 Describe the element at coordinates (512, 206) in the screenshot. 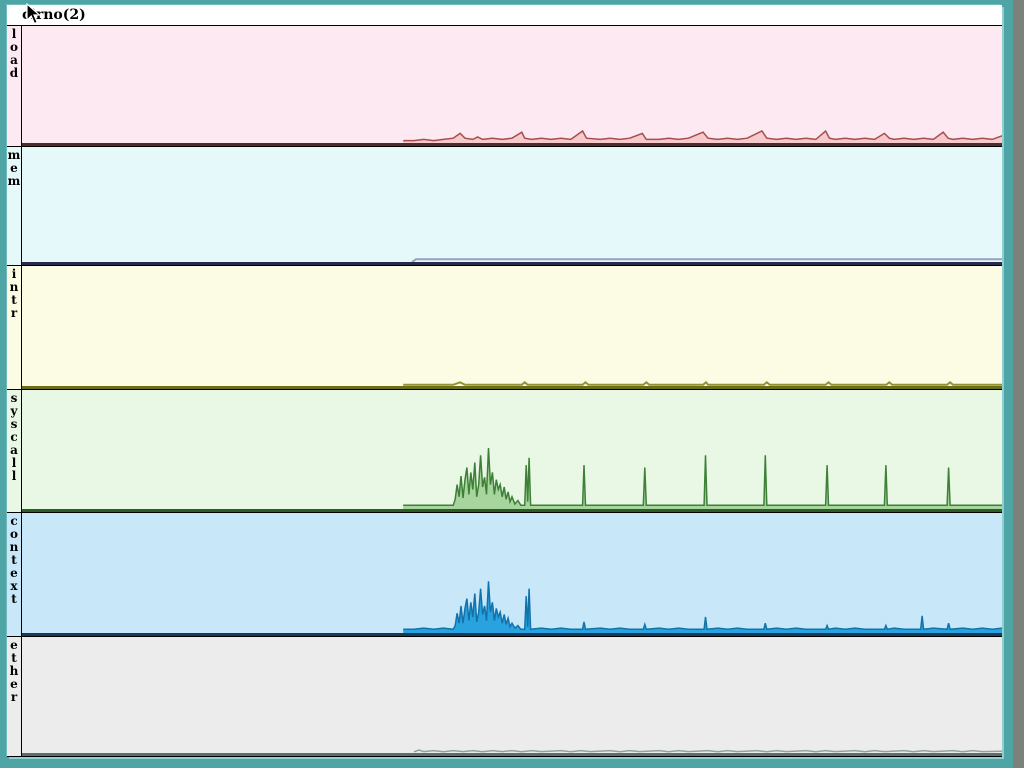

I see `mem-chart` at that location.